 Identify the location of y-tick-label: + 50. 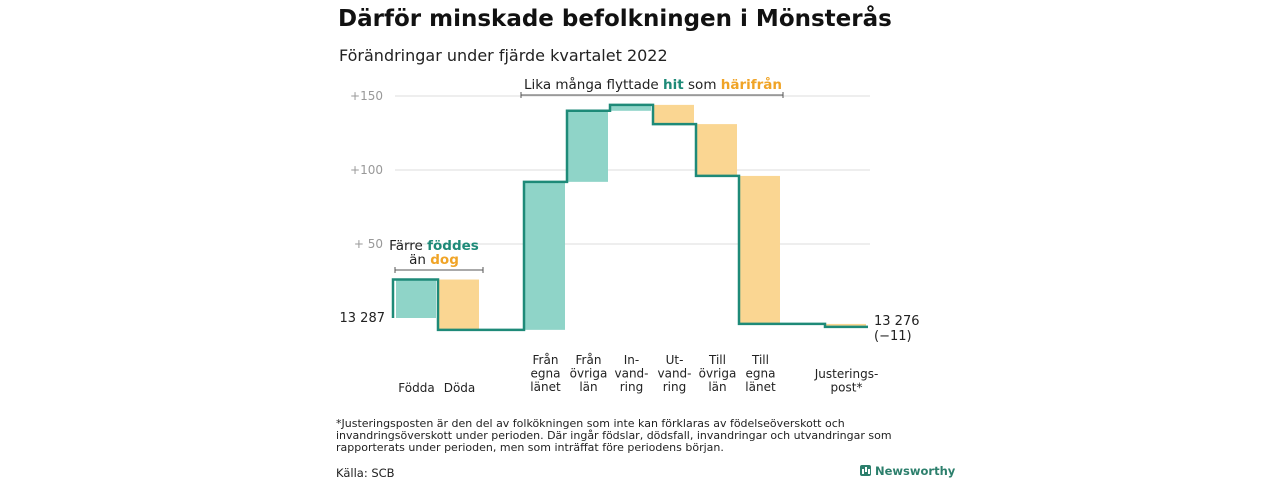
(368, 244).